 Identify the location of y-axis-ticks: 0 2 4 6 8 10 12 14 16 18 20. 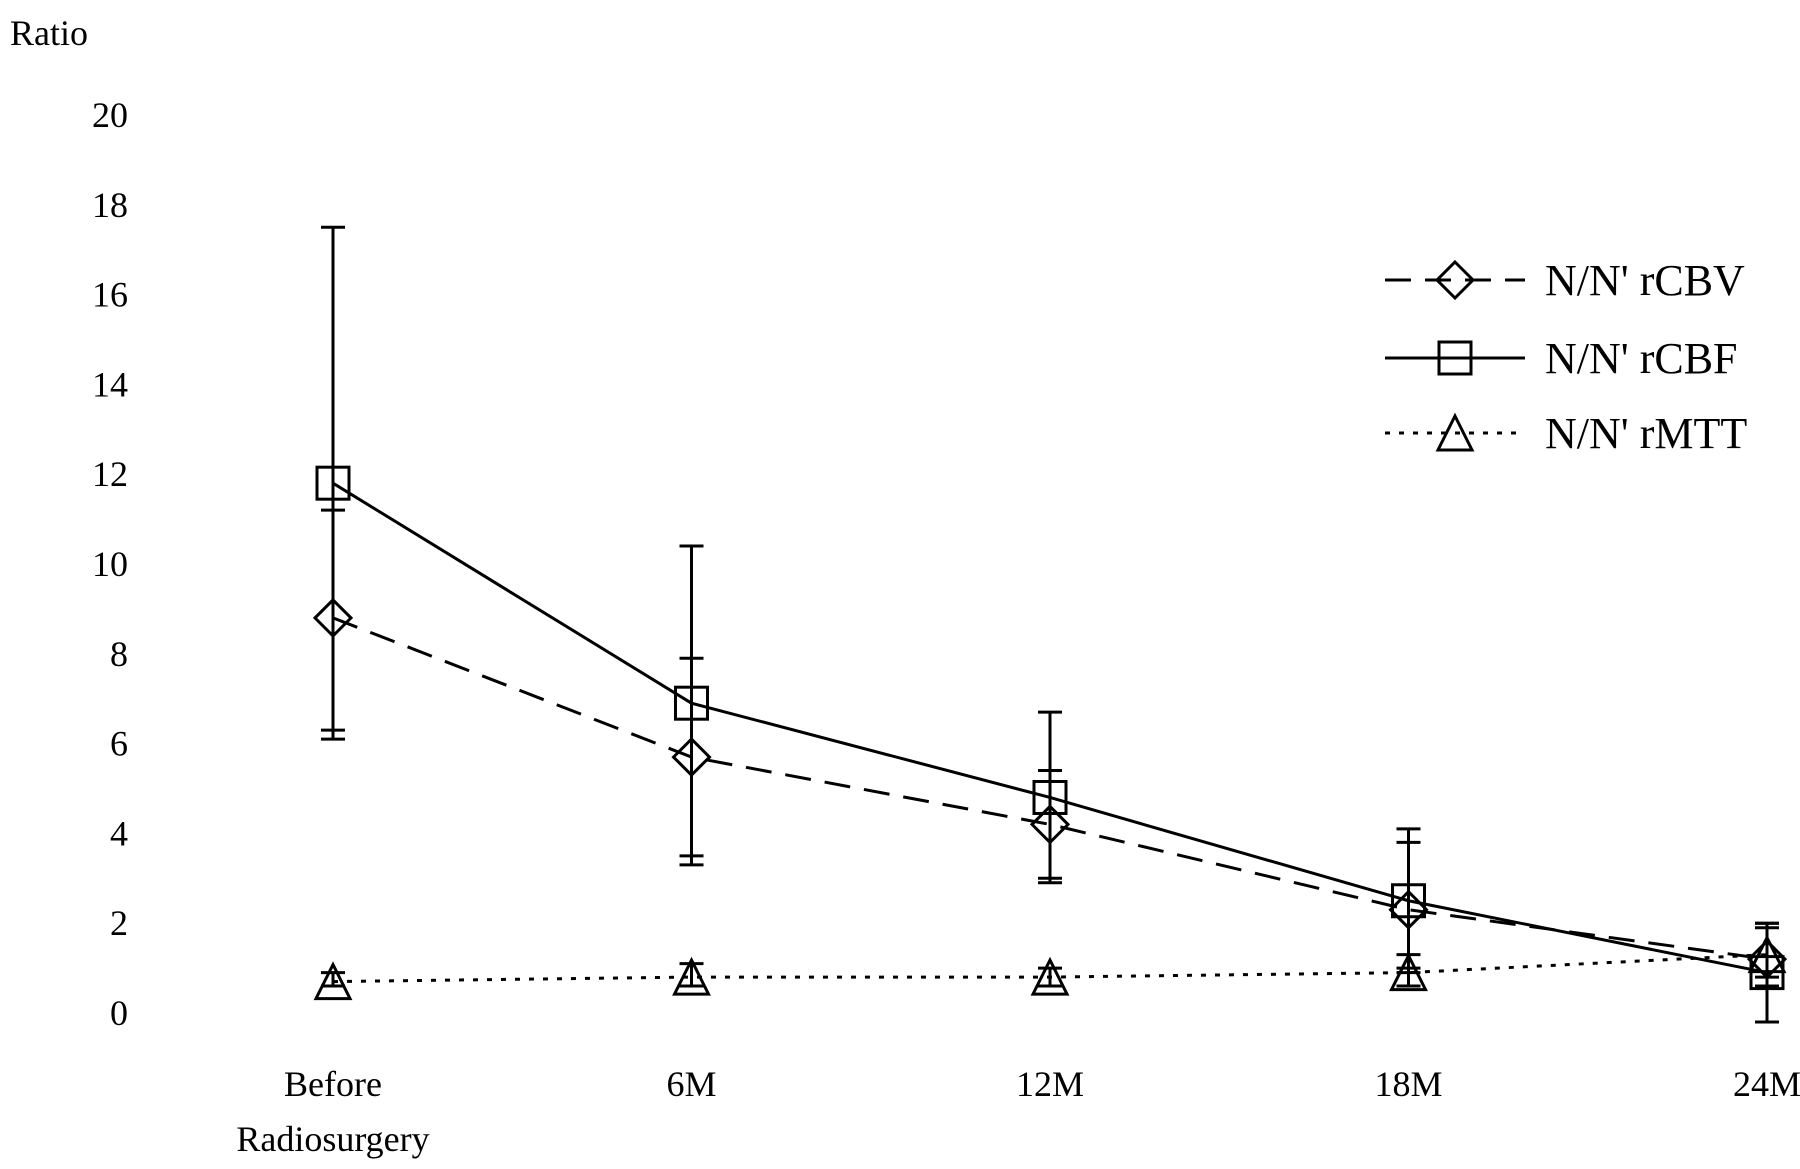
(110, 564).